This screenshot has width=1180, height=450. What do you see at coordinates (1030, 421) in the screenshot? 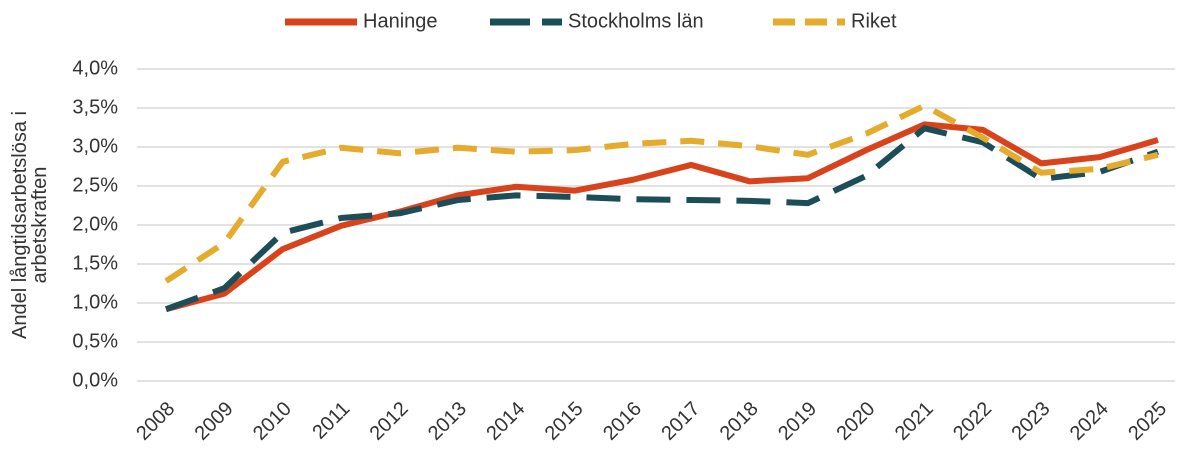
I see `x-tick-label: 2023` at bounding box center [1030, 421].